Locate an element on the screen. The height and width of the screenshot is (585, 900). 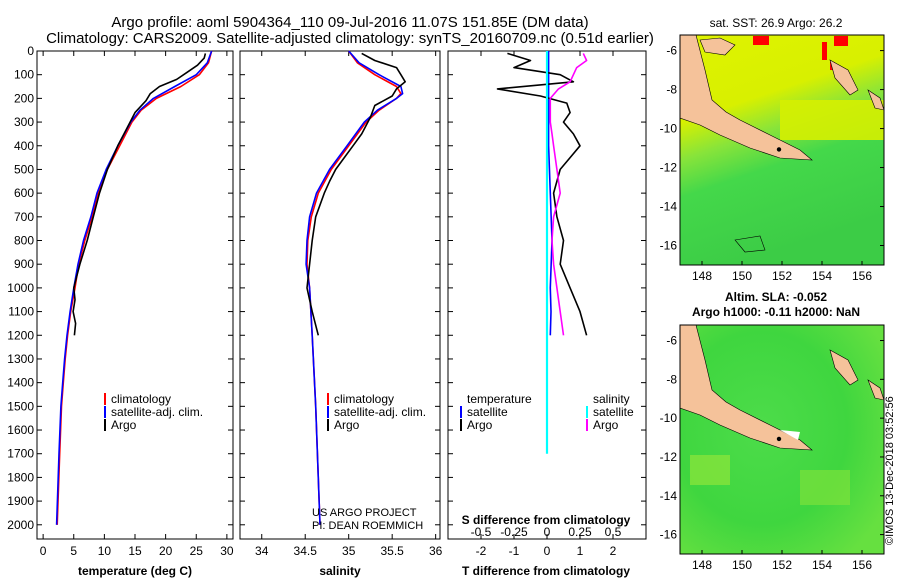
legend-salinity-header: salinity is located at coordinates (611, 399).